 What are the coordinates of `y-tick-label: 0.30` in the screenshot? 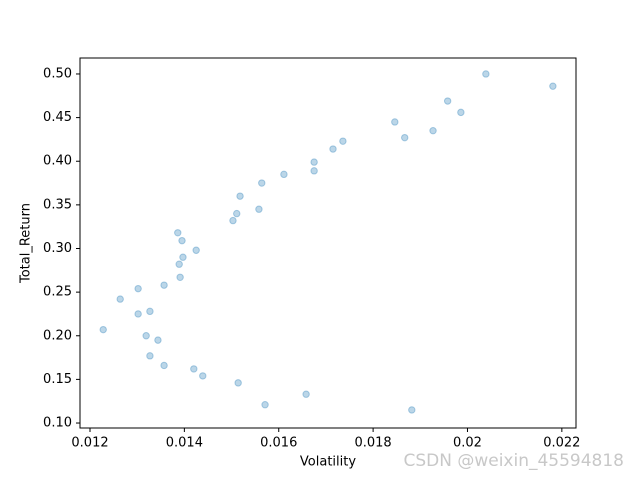 It's located at (57, 248).